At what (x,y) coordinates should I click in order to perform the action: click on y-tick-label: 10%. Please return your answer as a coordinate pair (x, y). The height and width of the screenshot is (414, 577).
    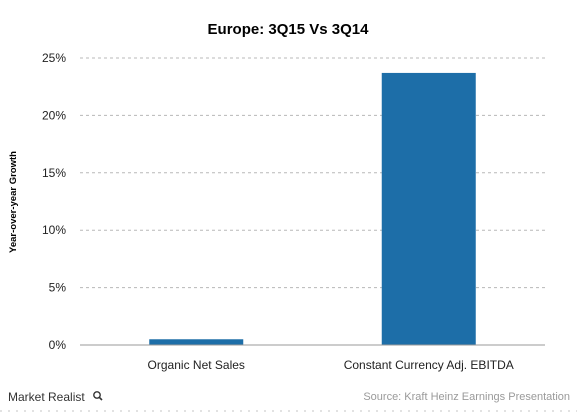
    Looking at the image, I should click on (54, 230).